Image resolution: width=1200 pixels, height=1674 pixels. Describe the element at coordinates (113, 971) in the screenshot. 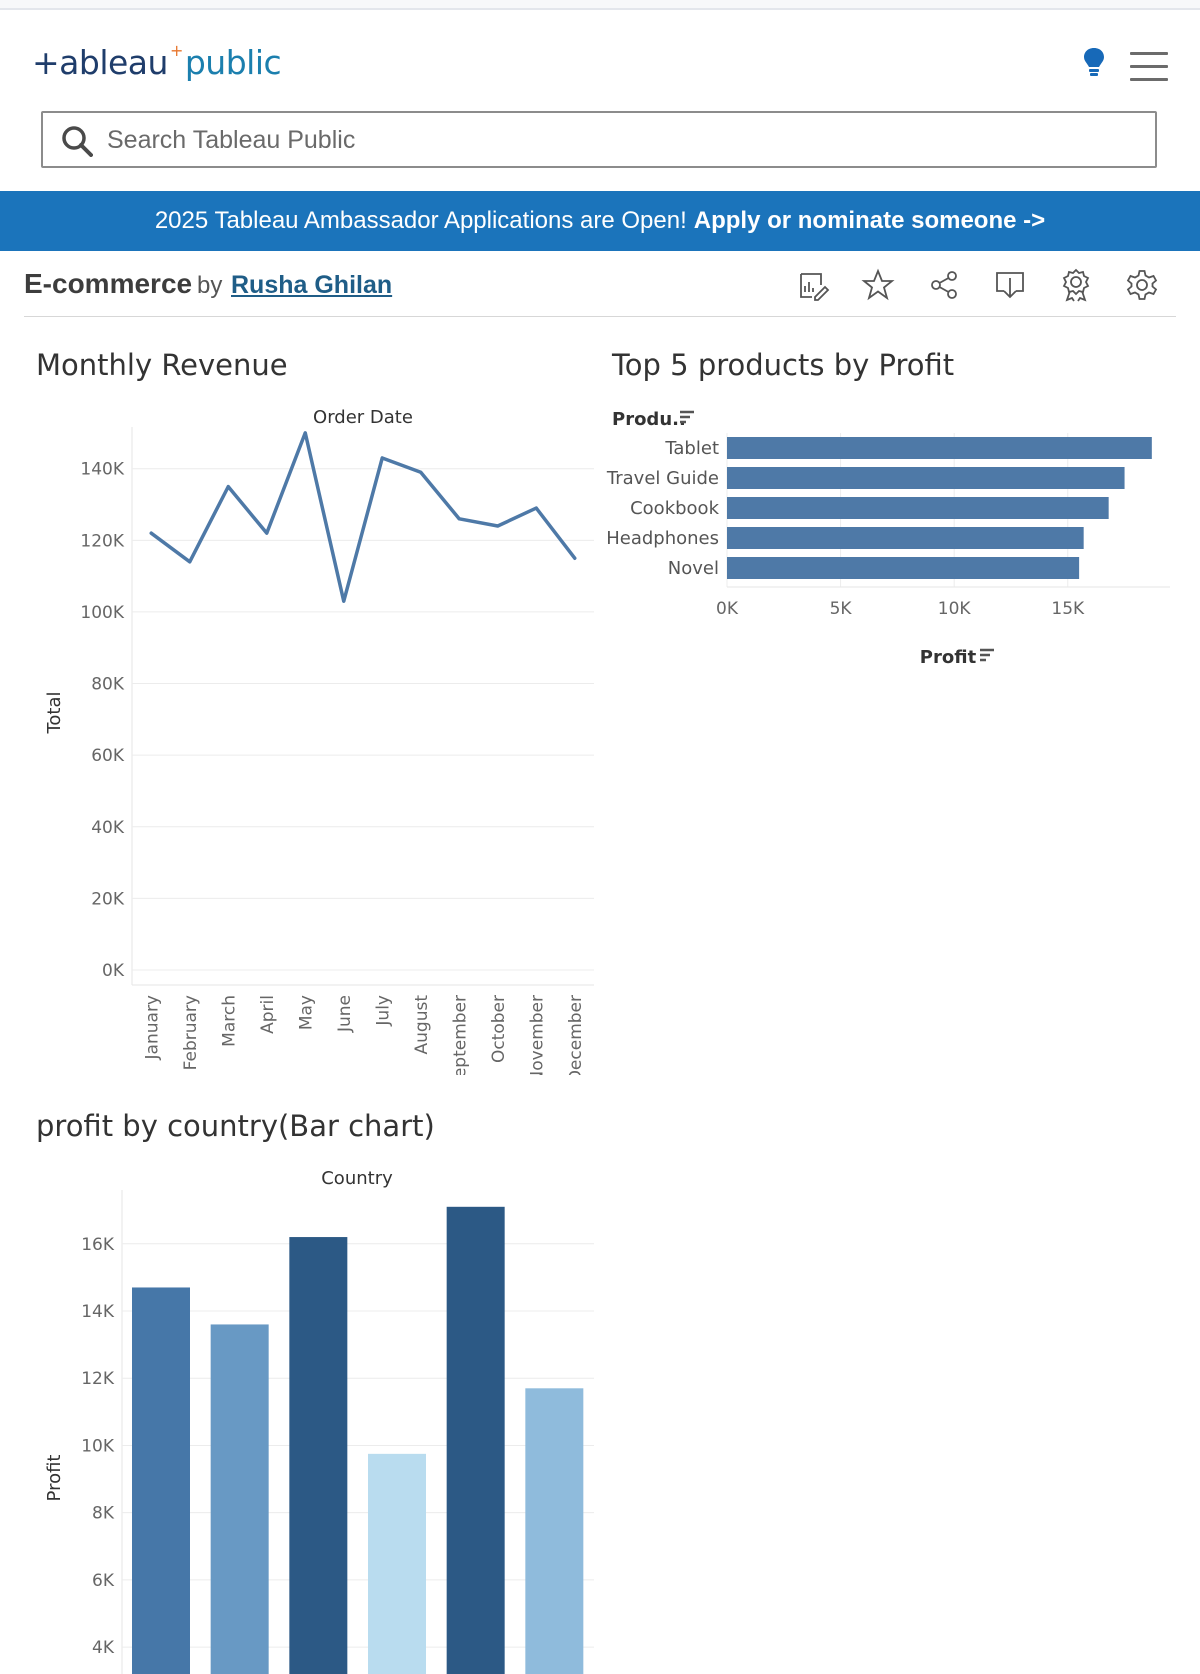

I see `y-tick-label: 0K` at that location.